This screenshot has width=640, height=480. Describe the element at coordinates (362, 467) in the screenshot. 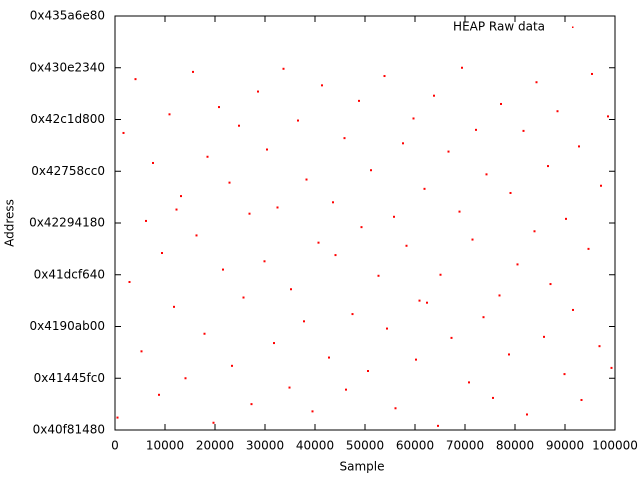

I see `x-axis-label: Sample` at that location.